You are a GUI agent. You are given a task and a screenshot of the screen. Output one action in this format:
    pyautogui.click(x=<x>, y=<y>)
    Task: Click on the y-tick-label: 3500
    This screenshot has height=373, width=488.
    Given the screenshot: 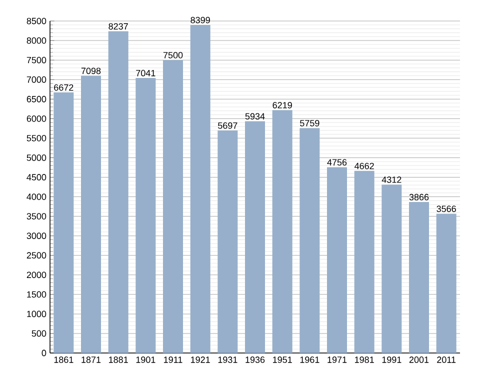 What is the action you would take?
    pyautogui.click(x=36, y=216)
    